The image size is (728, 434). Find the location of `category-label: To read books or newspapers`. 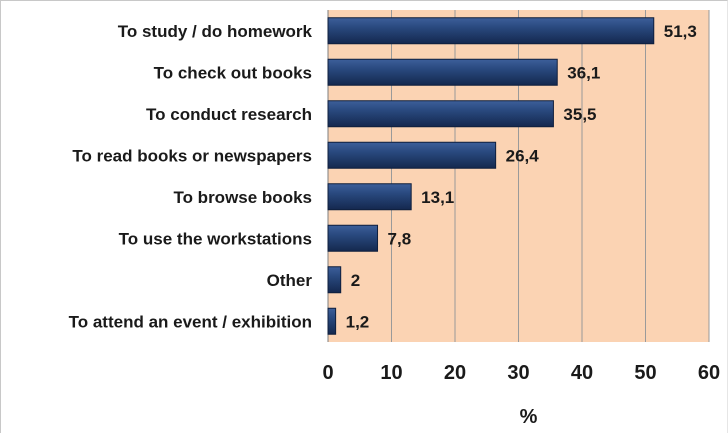

category-label: To read books or newspapers is located at coordinates (192, 155).